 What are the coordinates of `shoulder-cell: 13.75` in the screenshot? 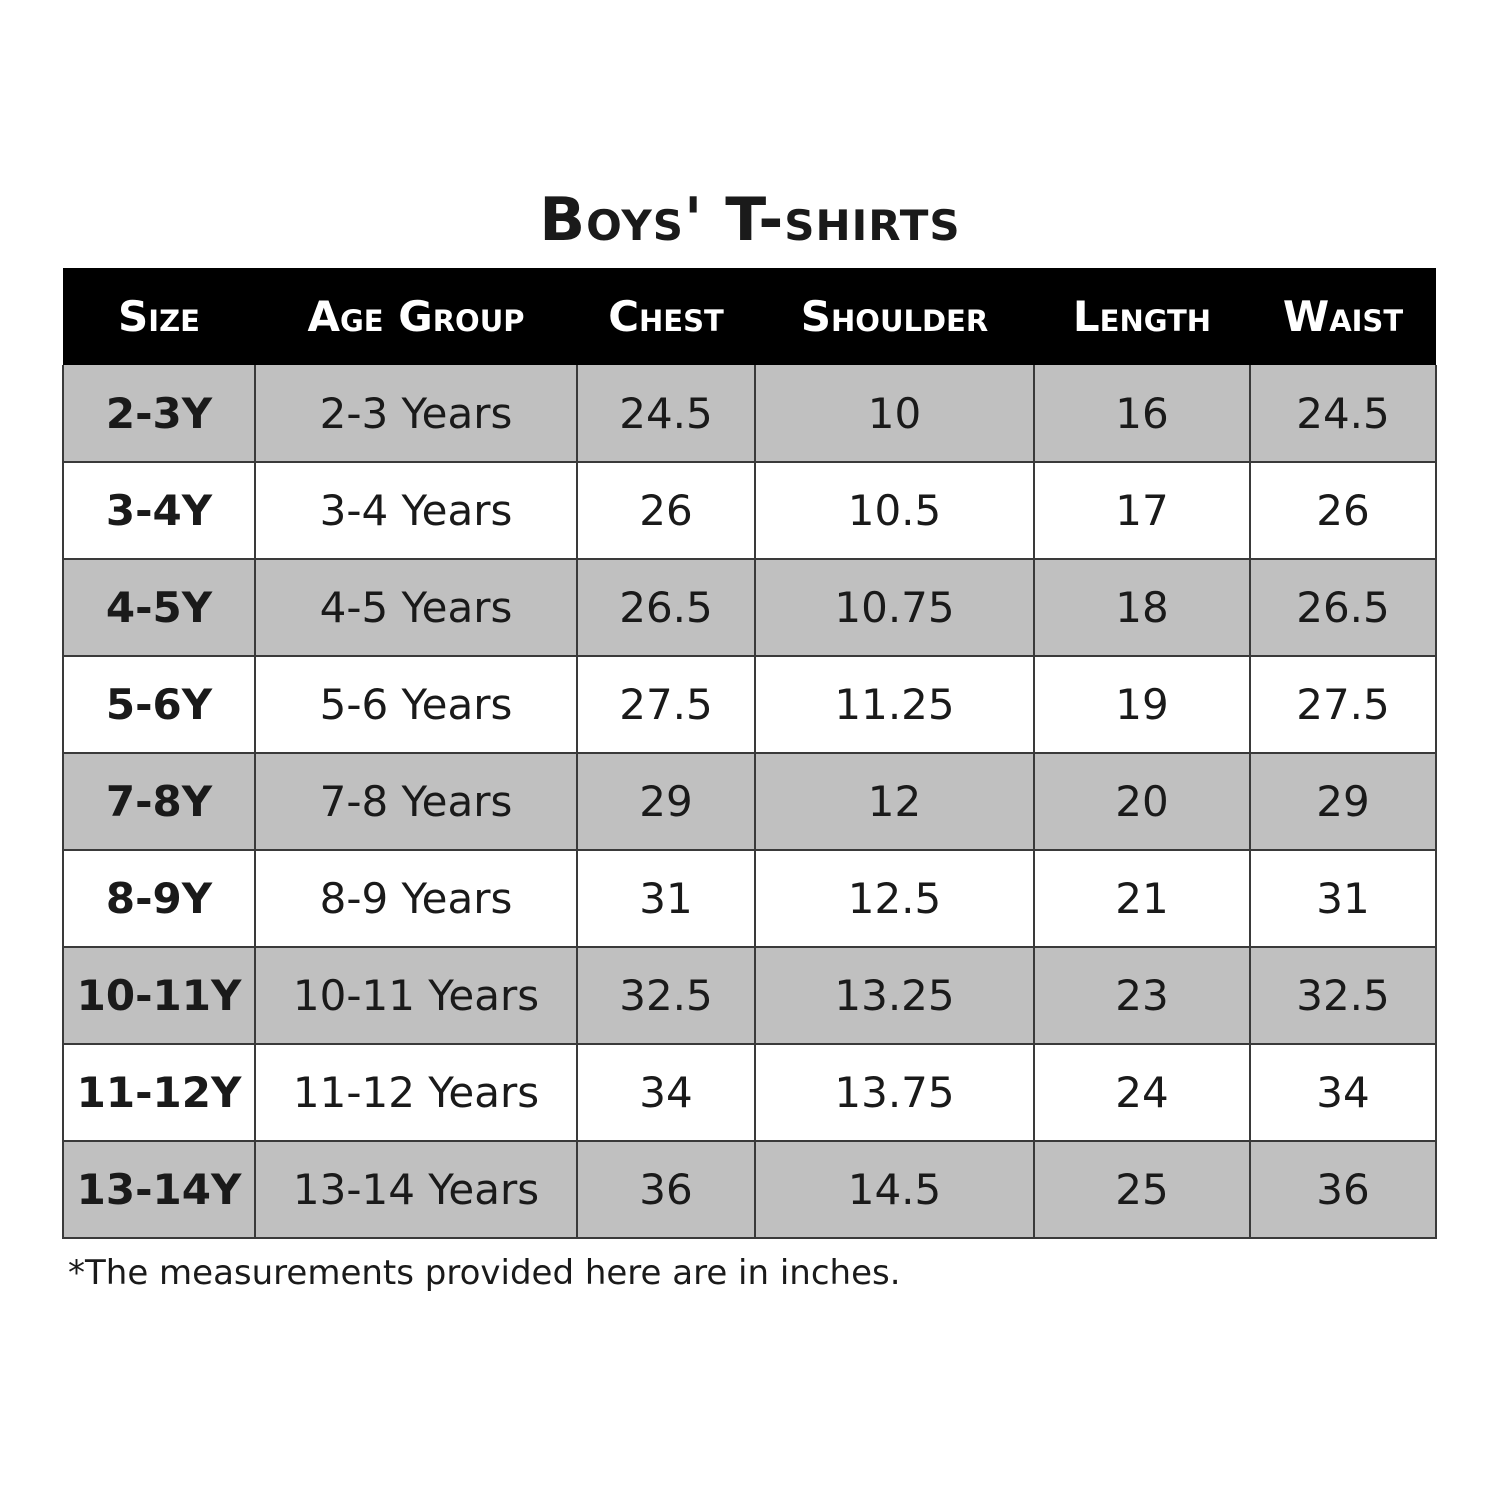 It's located at (894, 1092).